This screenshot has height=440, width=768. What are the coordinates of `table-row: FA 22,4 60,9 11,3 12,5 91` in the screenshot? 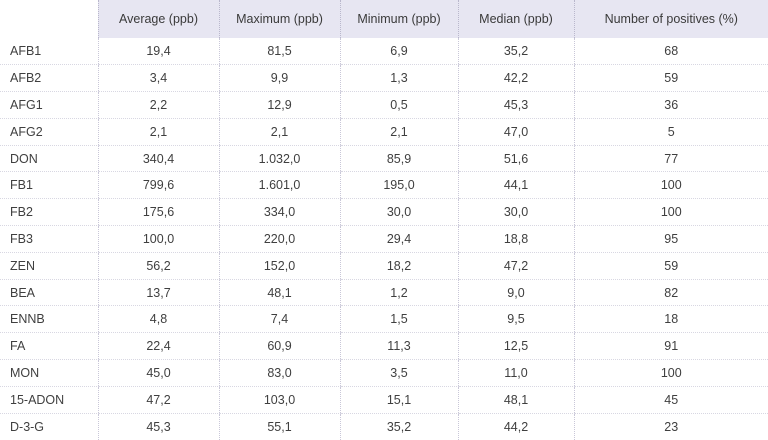 It's located at (384, 346).